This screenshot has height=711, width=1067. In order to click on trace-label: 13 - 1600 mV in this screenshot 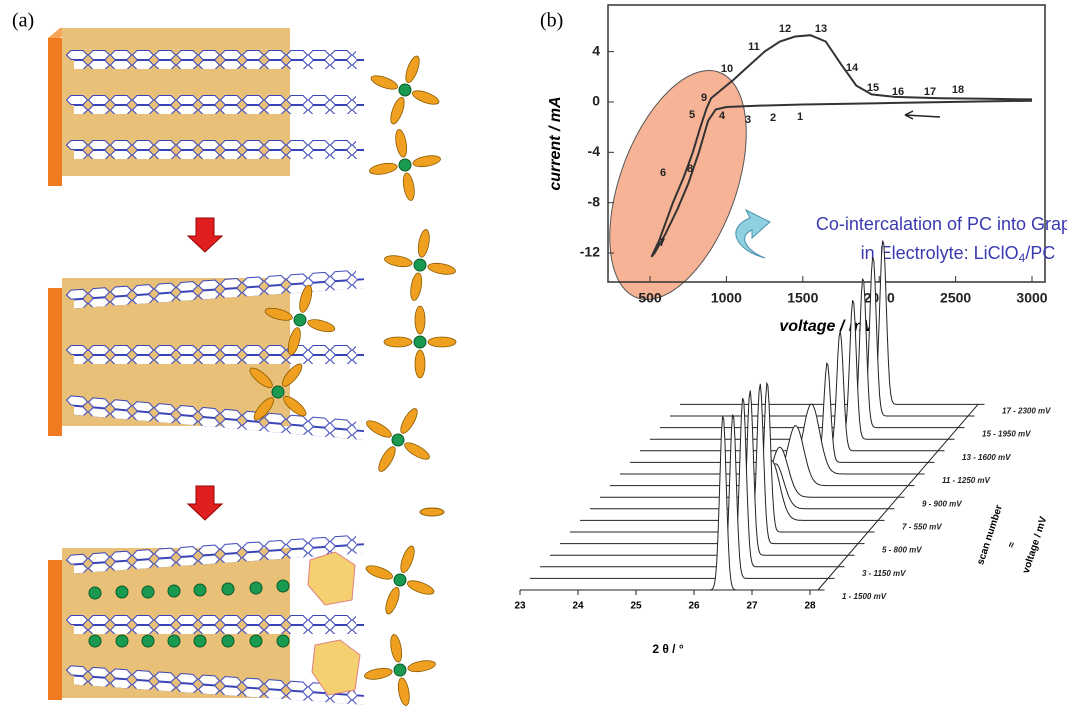, I will do `click(986, 457)`.